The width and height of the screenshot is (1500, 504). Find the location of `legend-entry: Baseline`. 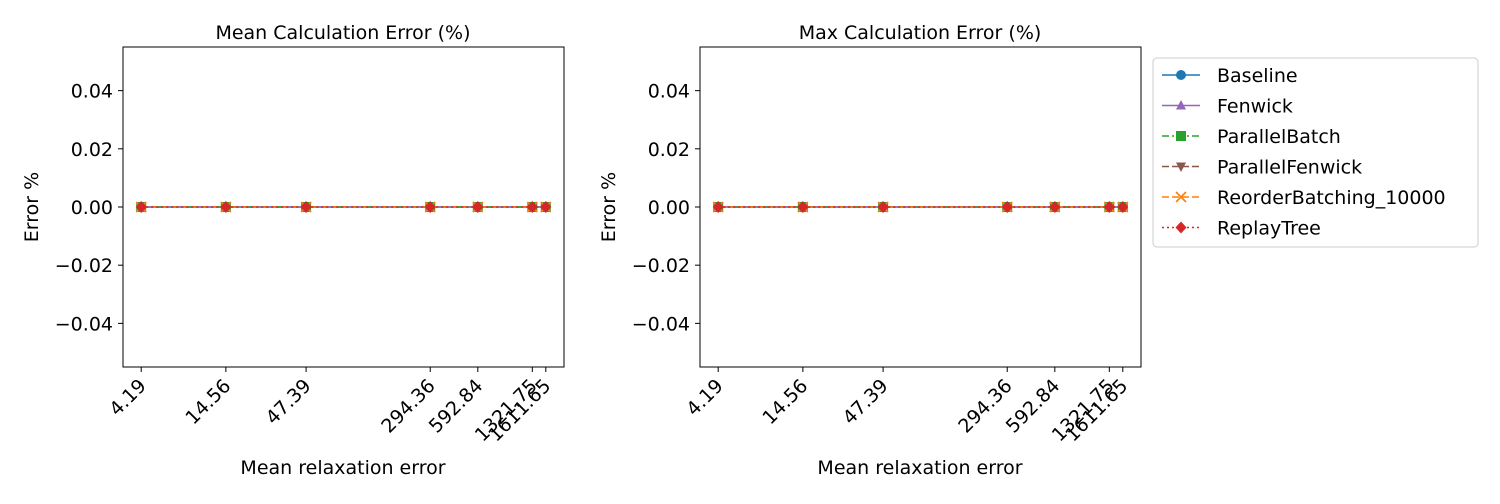

legend-entry: Baseline is located at coordinates (1230, 76).